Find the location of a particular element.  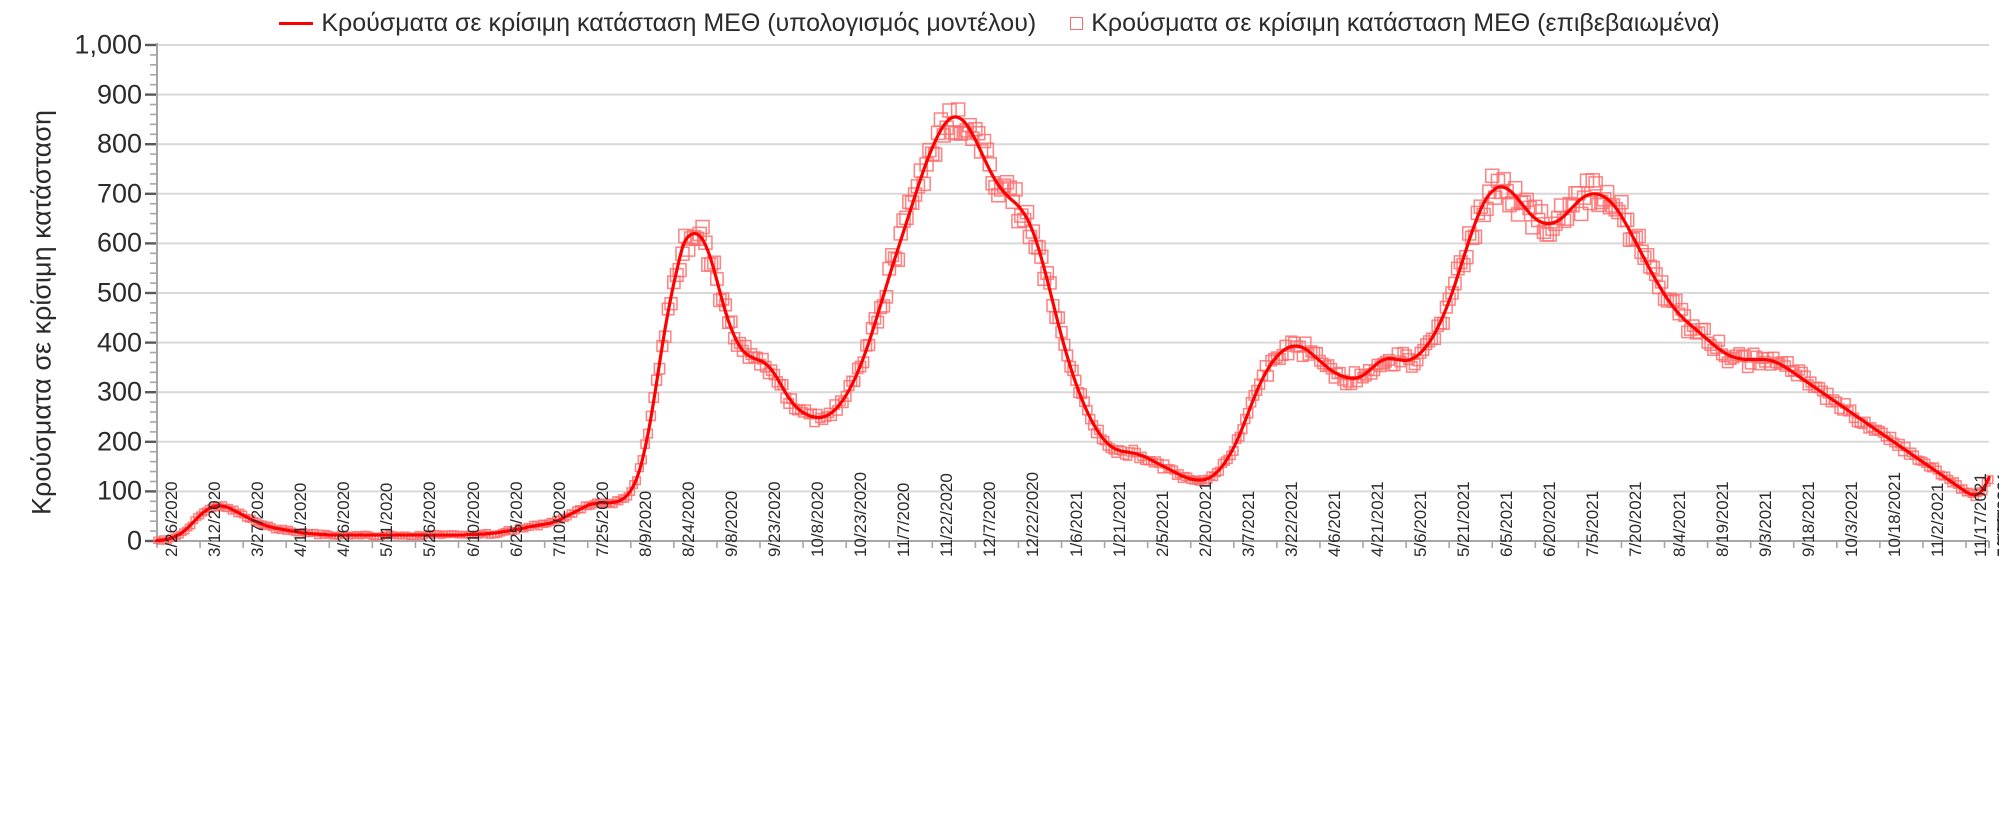

x-tick-label: 6/30/2022 is located at coordinates (1996, 519).